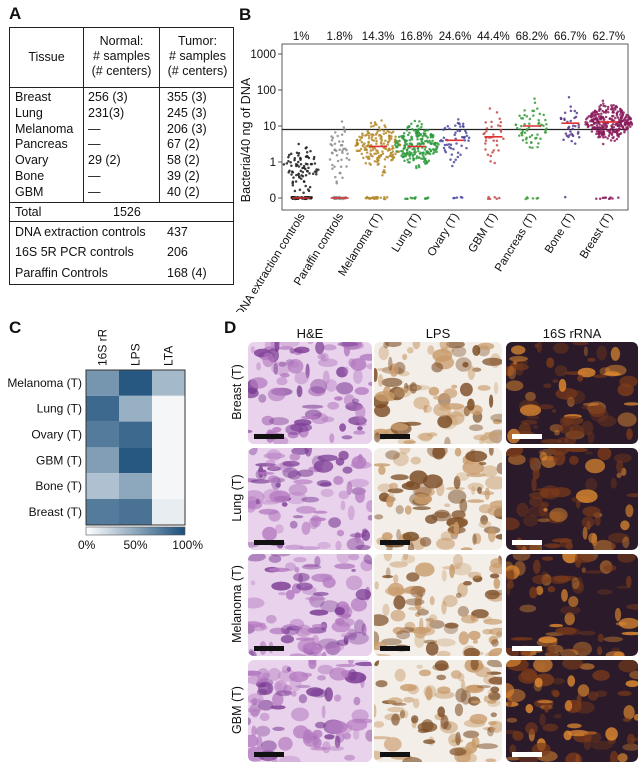  What do you see at coordinates (29, 191) in the screenshot?
I see `table-cell-tissue: GBM` at bounding box center [29, 191].